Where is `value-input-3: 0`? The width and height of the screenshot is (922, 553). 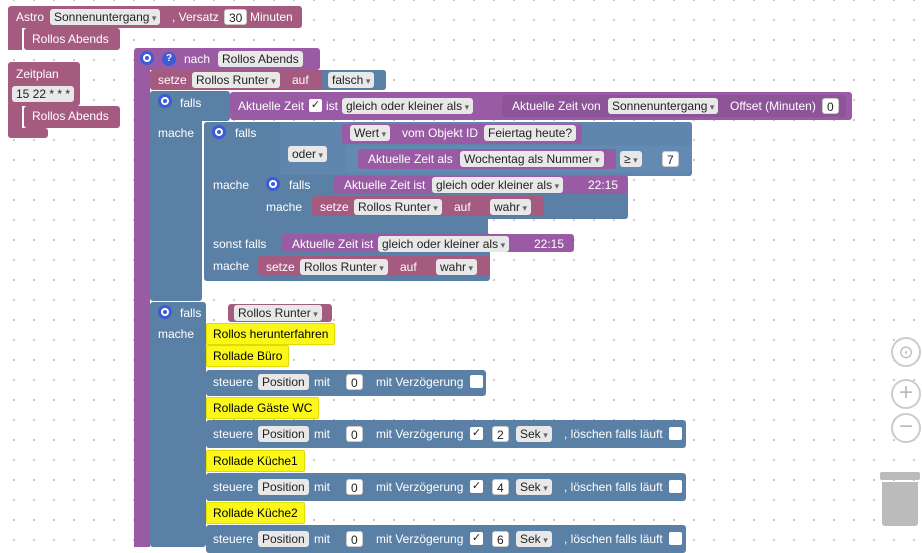
value-input-3: 0 is located at coordinates (354, 487).